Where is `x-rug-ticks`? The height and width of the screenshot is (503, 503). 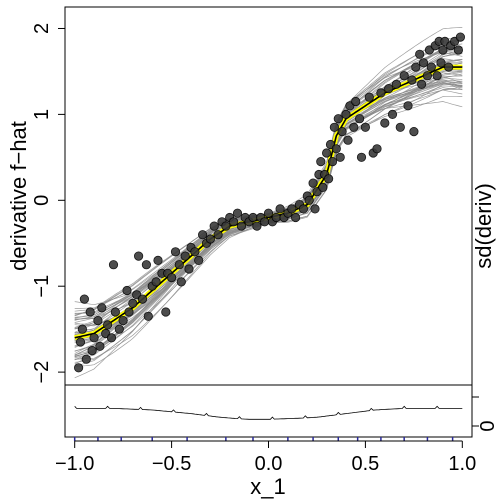 x-rug-ticks is located at coordinates (263, 439).